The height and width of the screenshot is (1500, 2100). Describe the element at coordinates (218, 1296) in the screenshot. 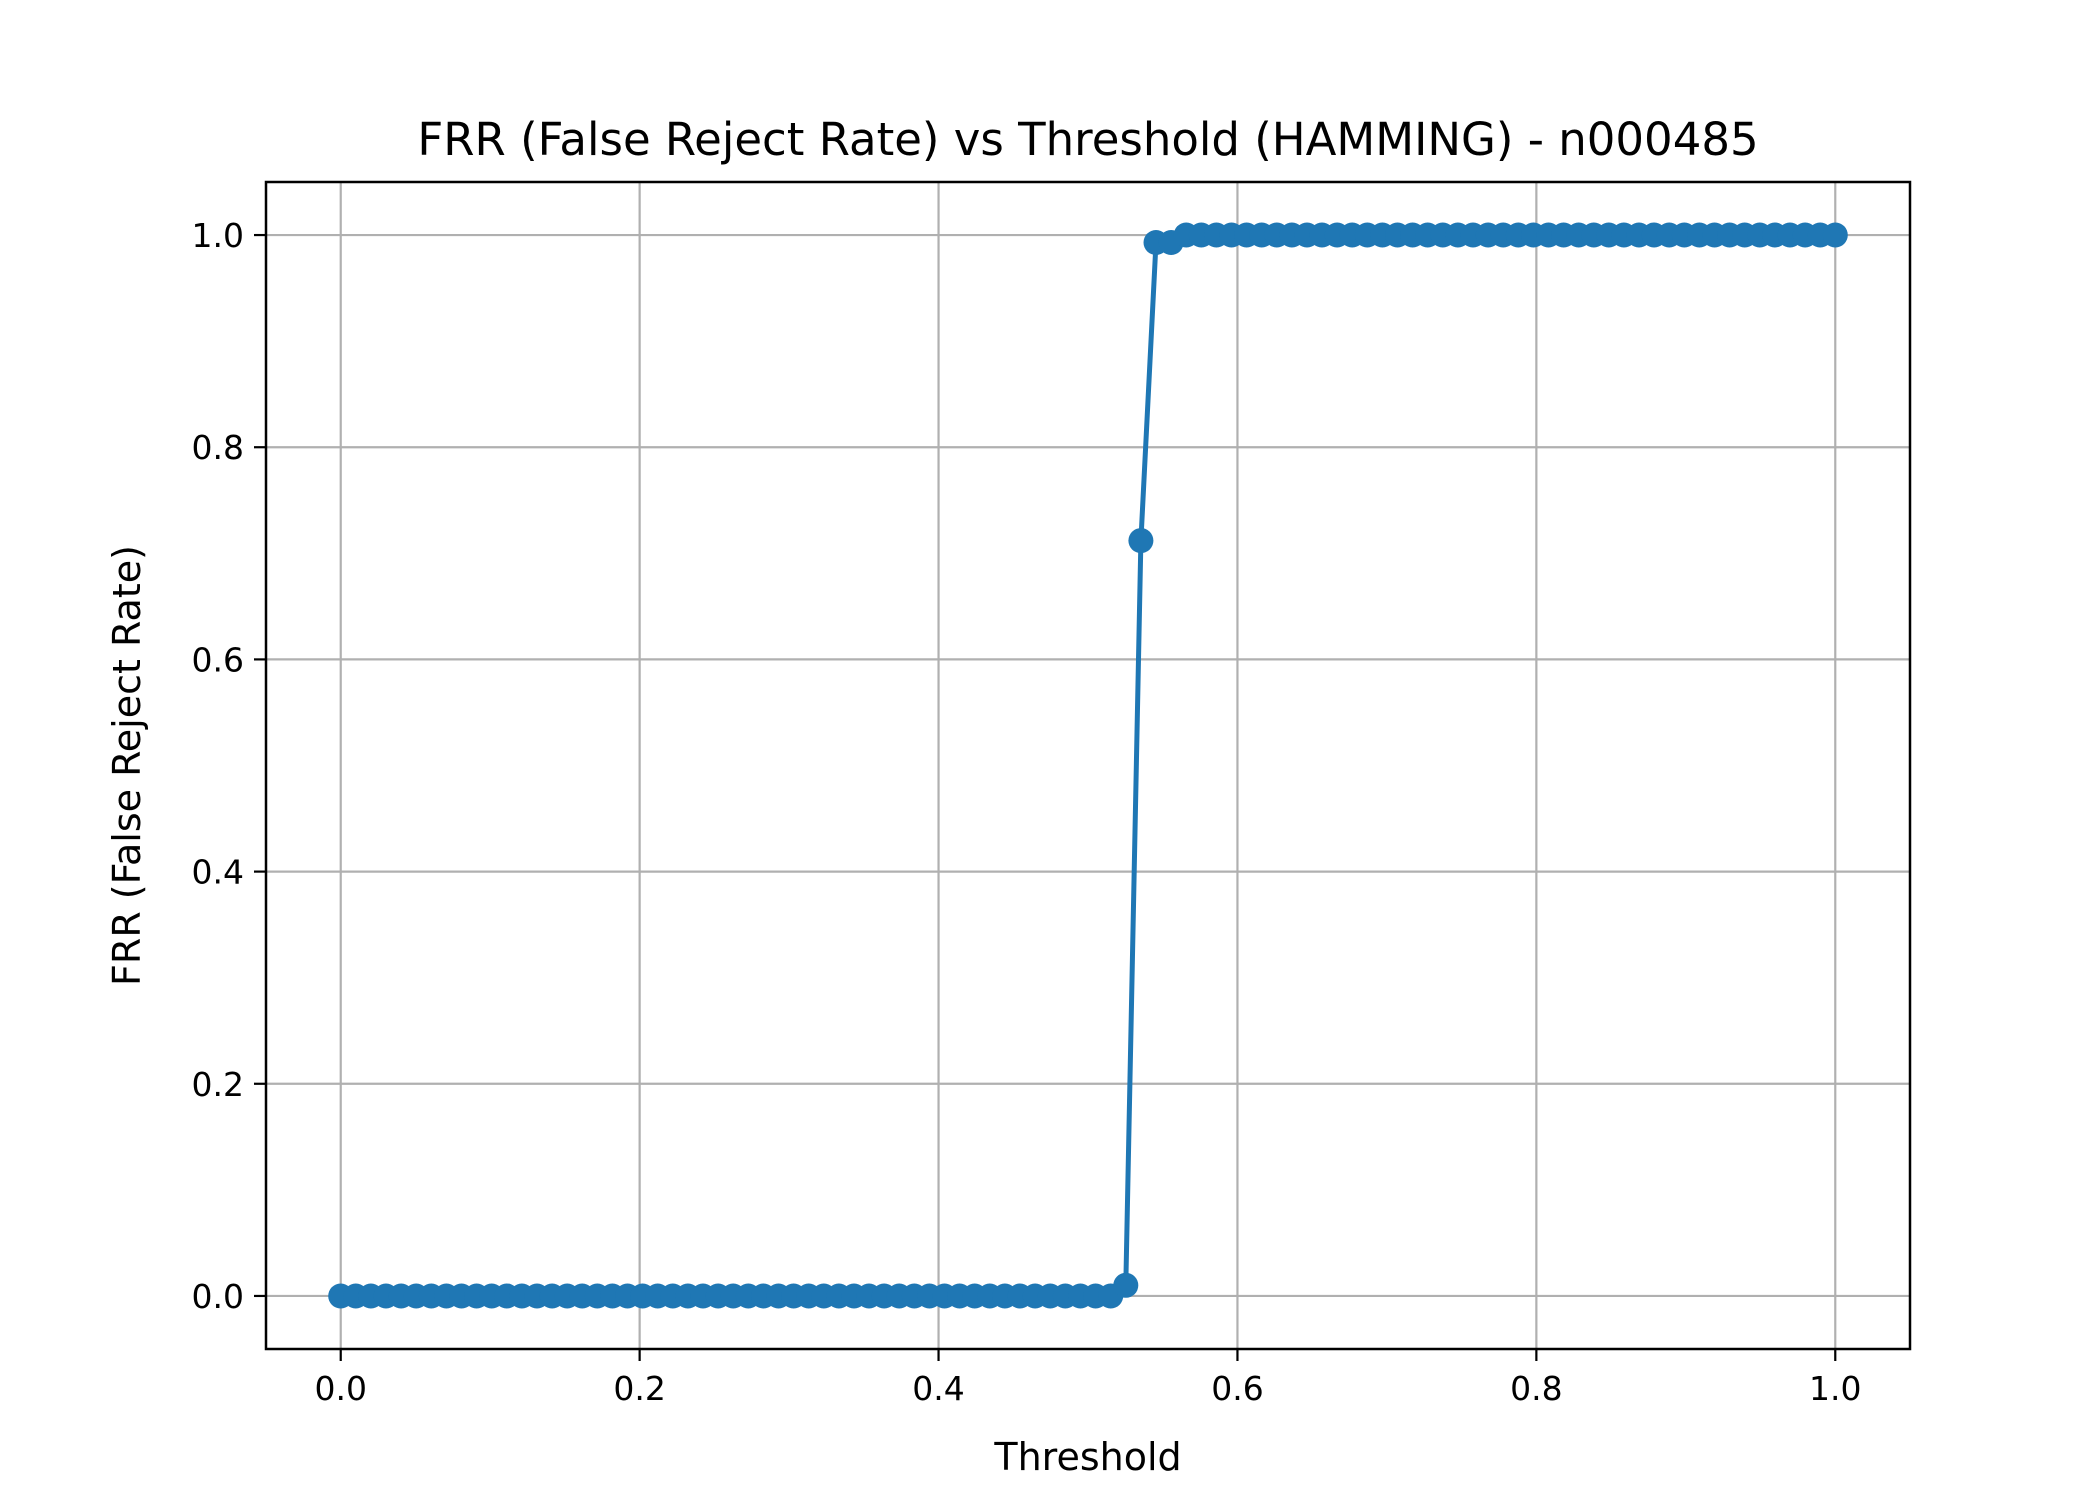

I see `y-tick-label: 0.0` at that location.